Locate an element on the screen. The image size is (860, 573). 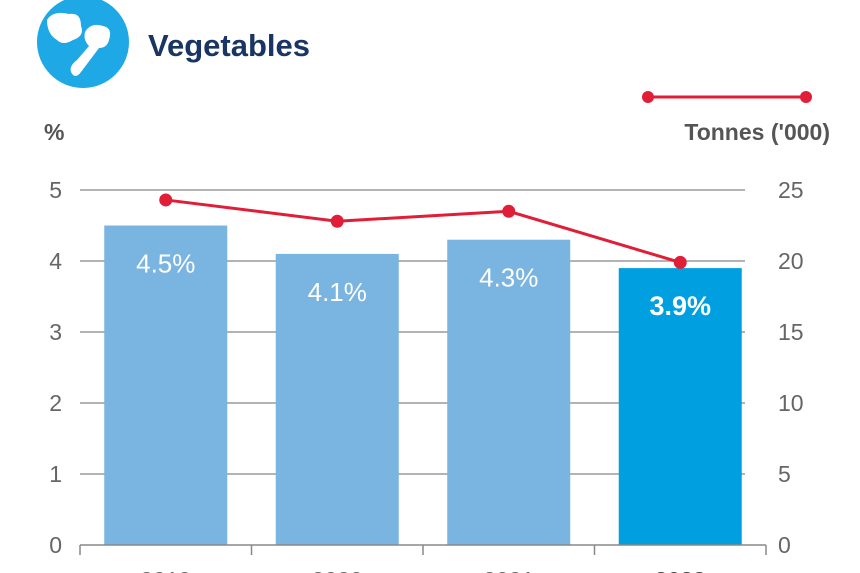
x-tick-label: 2021 is located at coordinates (508, 570).